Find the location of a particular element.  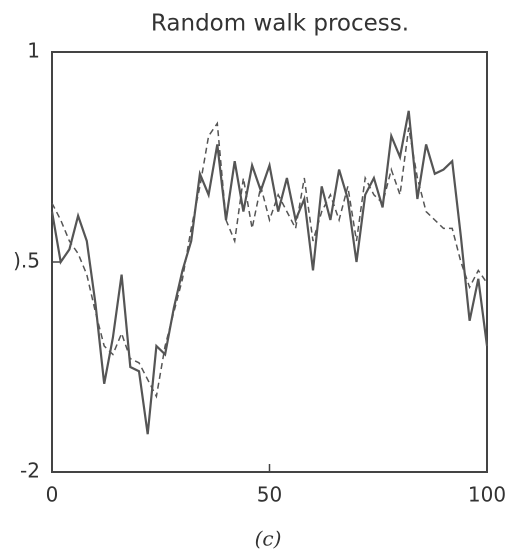

x-tick-label: 100 is located at coordinates (487, 495).